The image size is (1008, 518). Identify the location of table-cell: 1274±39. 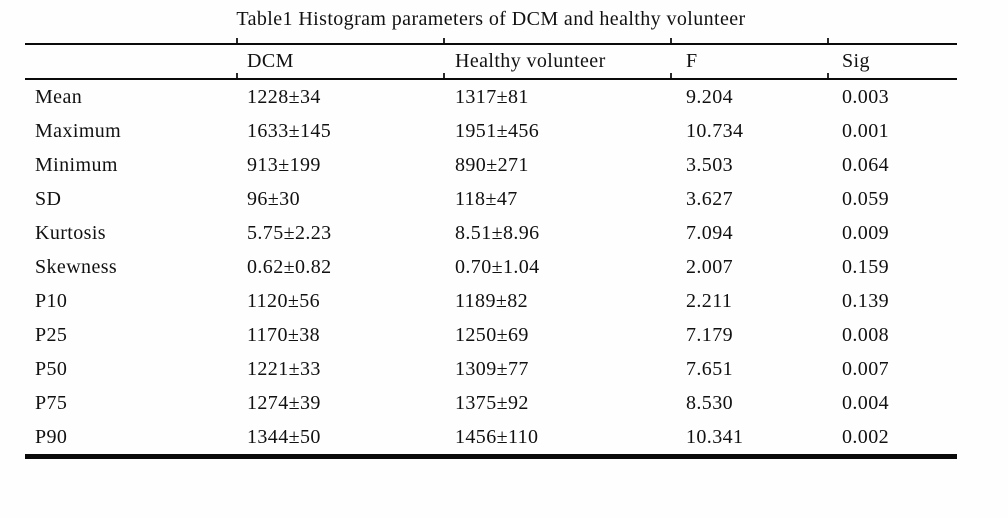
(284, 402).